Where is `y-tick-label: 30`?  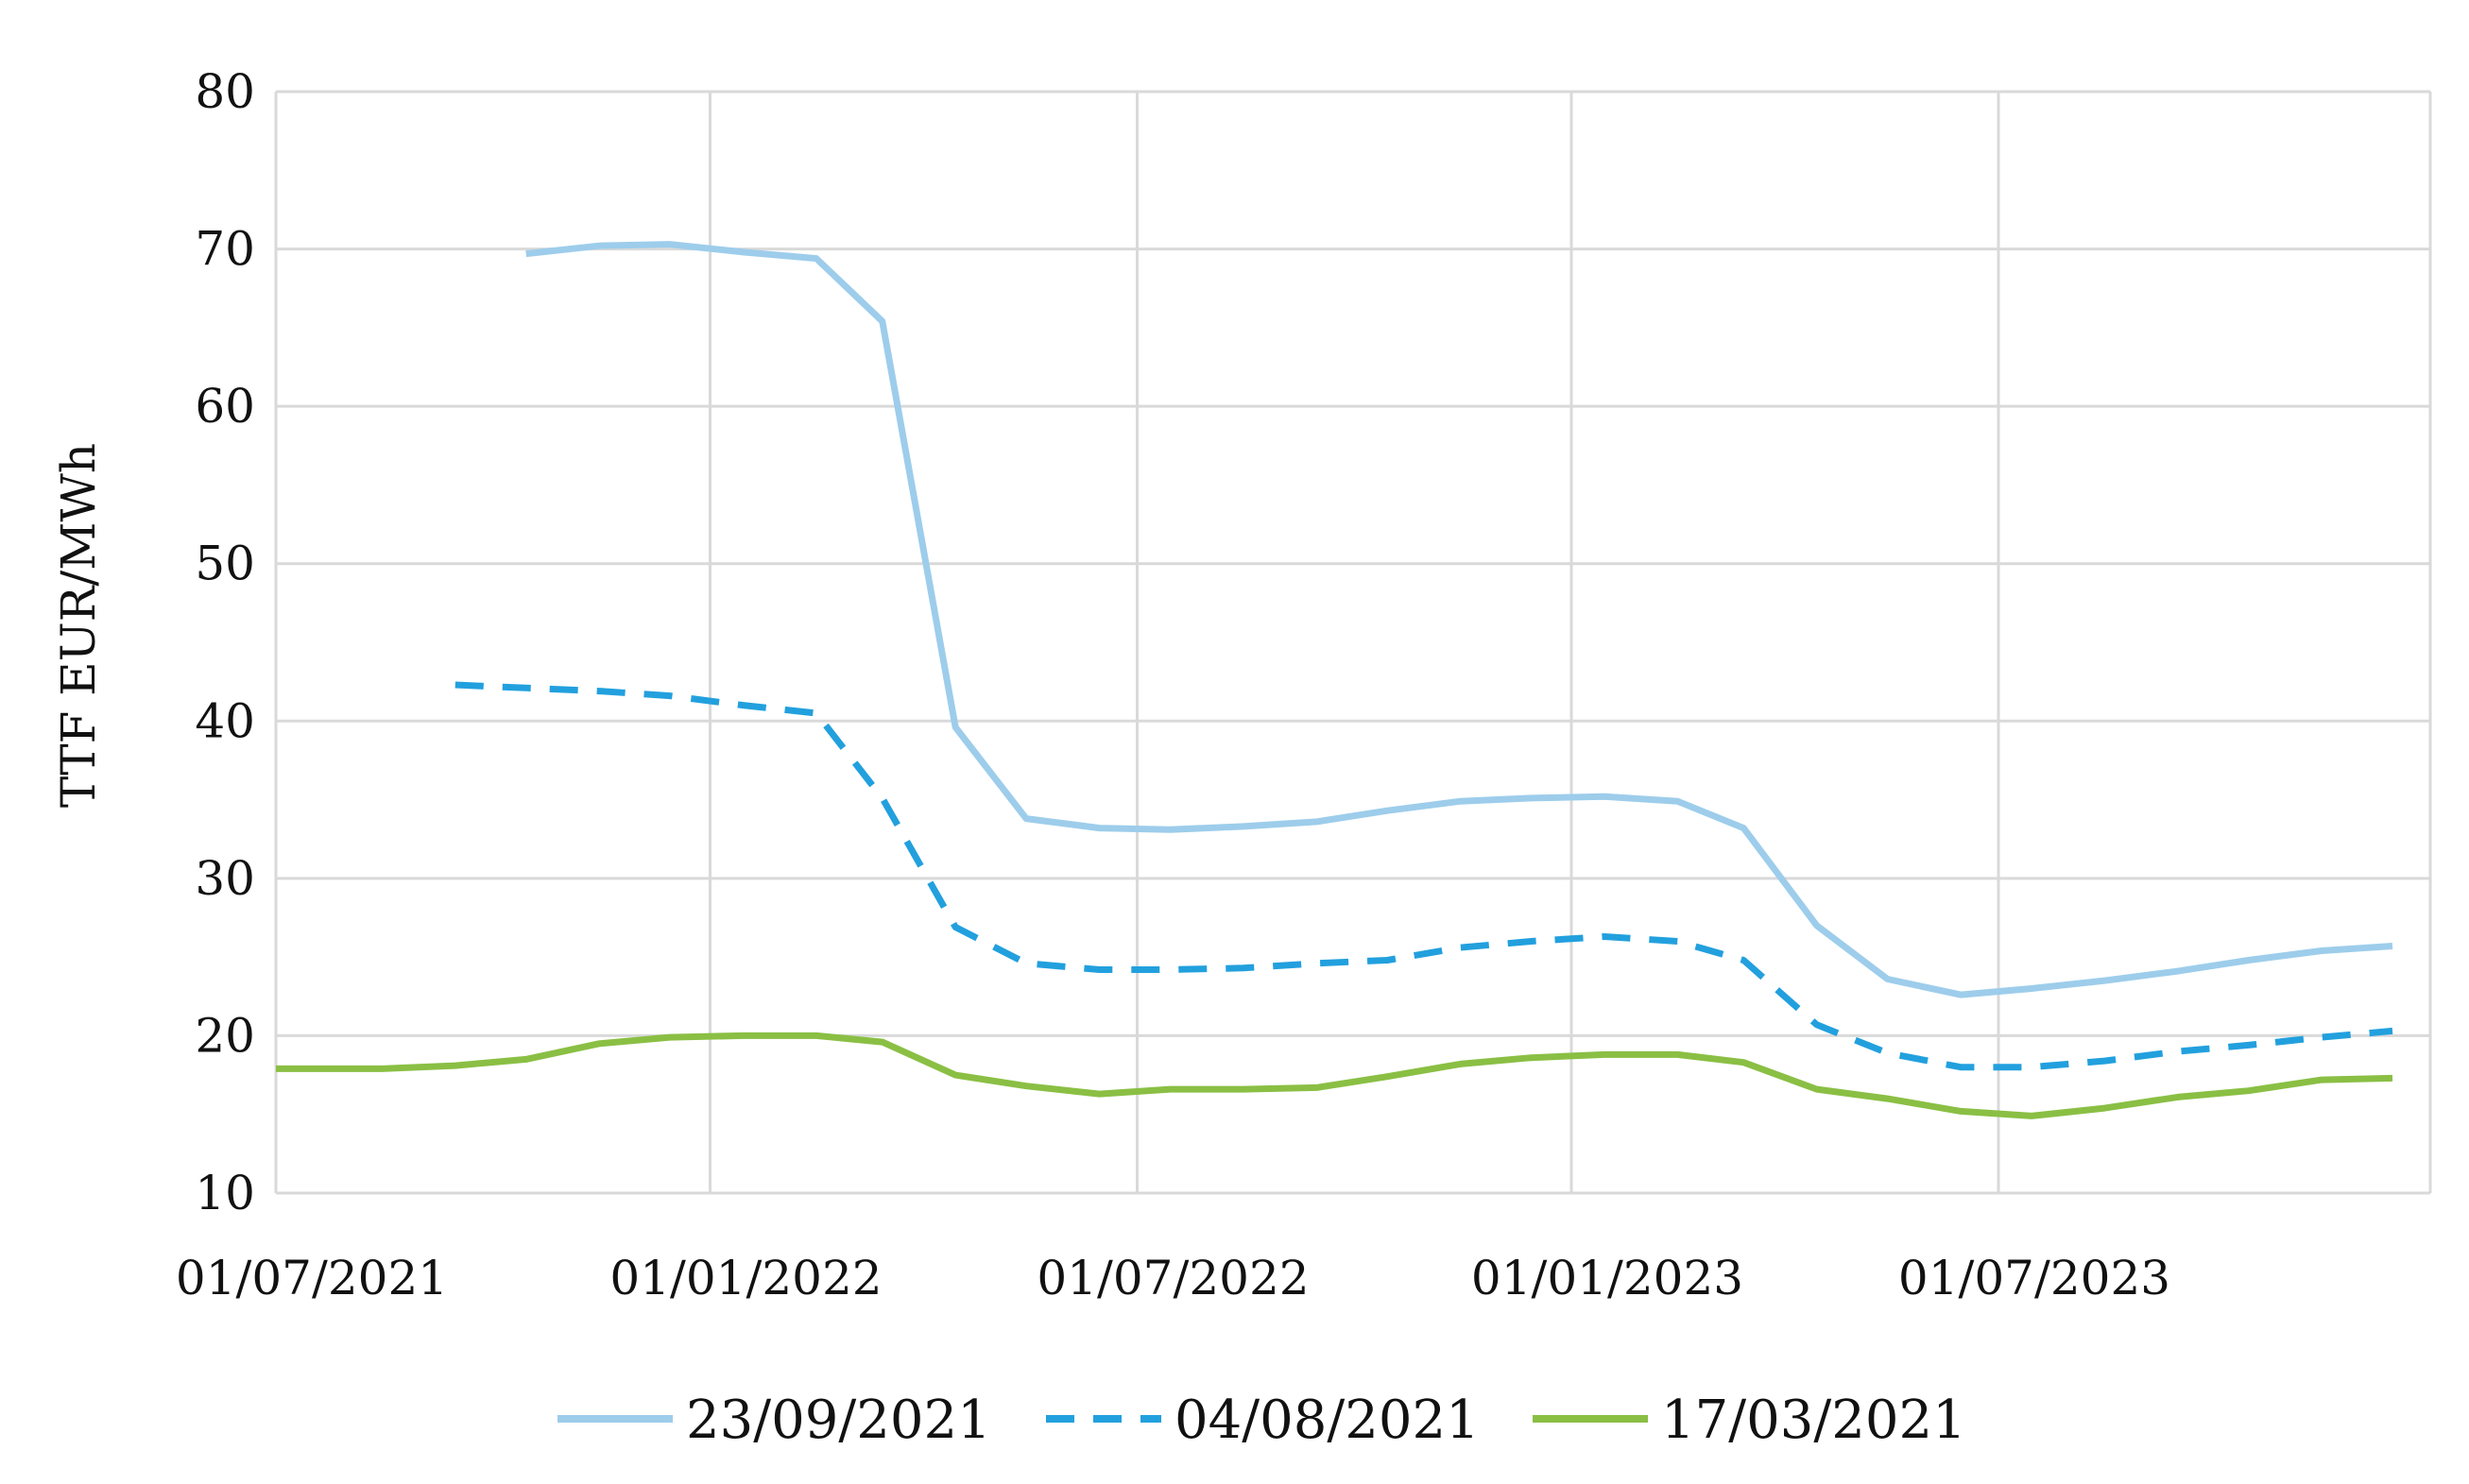
y-tick-label: 30 is located at coordinates (225, 879).